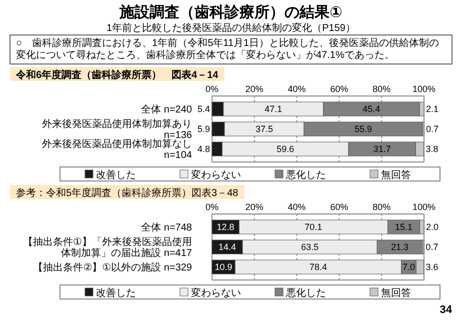 The width and height of the screenshot is (462, 320). I want to click on data-label: 3.6, so click(432, 267).